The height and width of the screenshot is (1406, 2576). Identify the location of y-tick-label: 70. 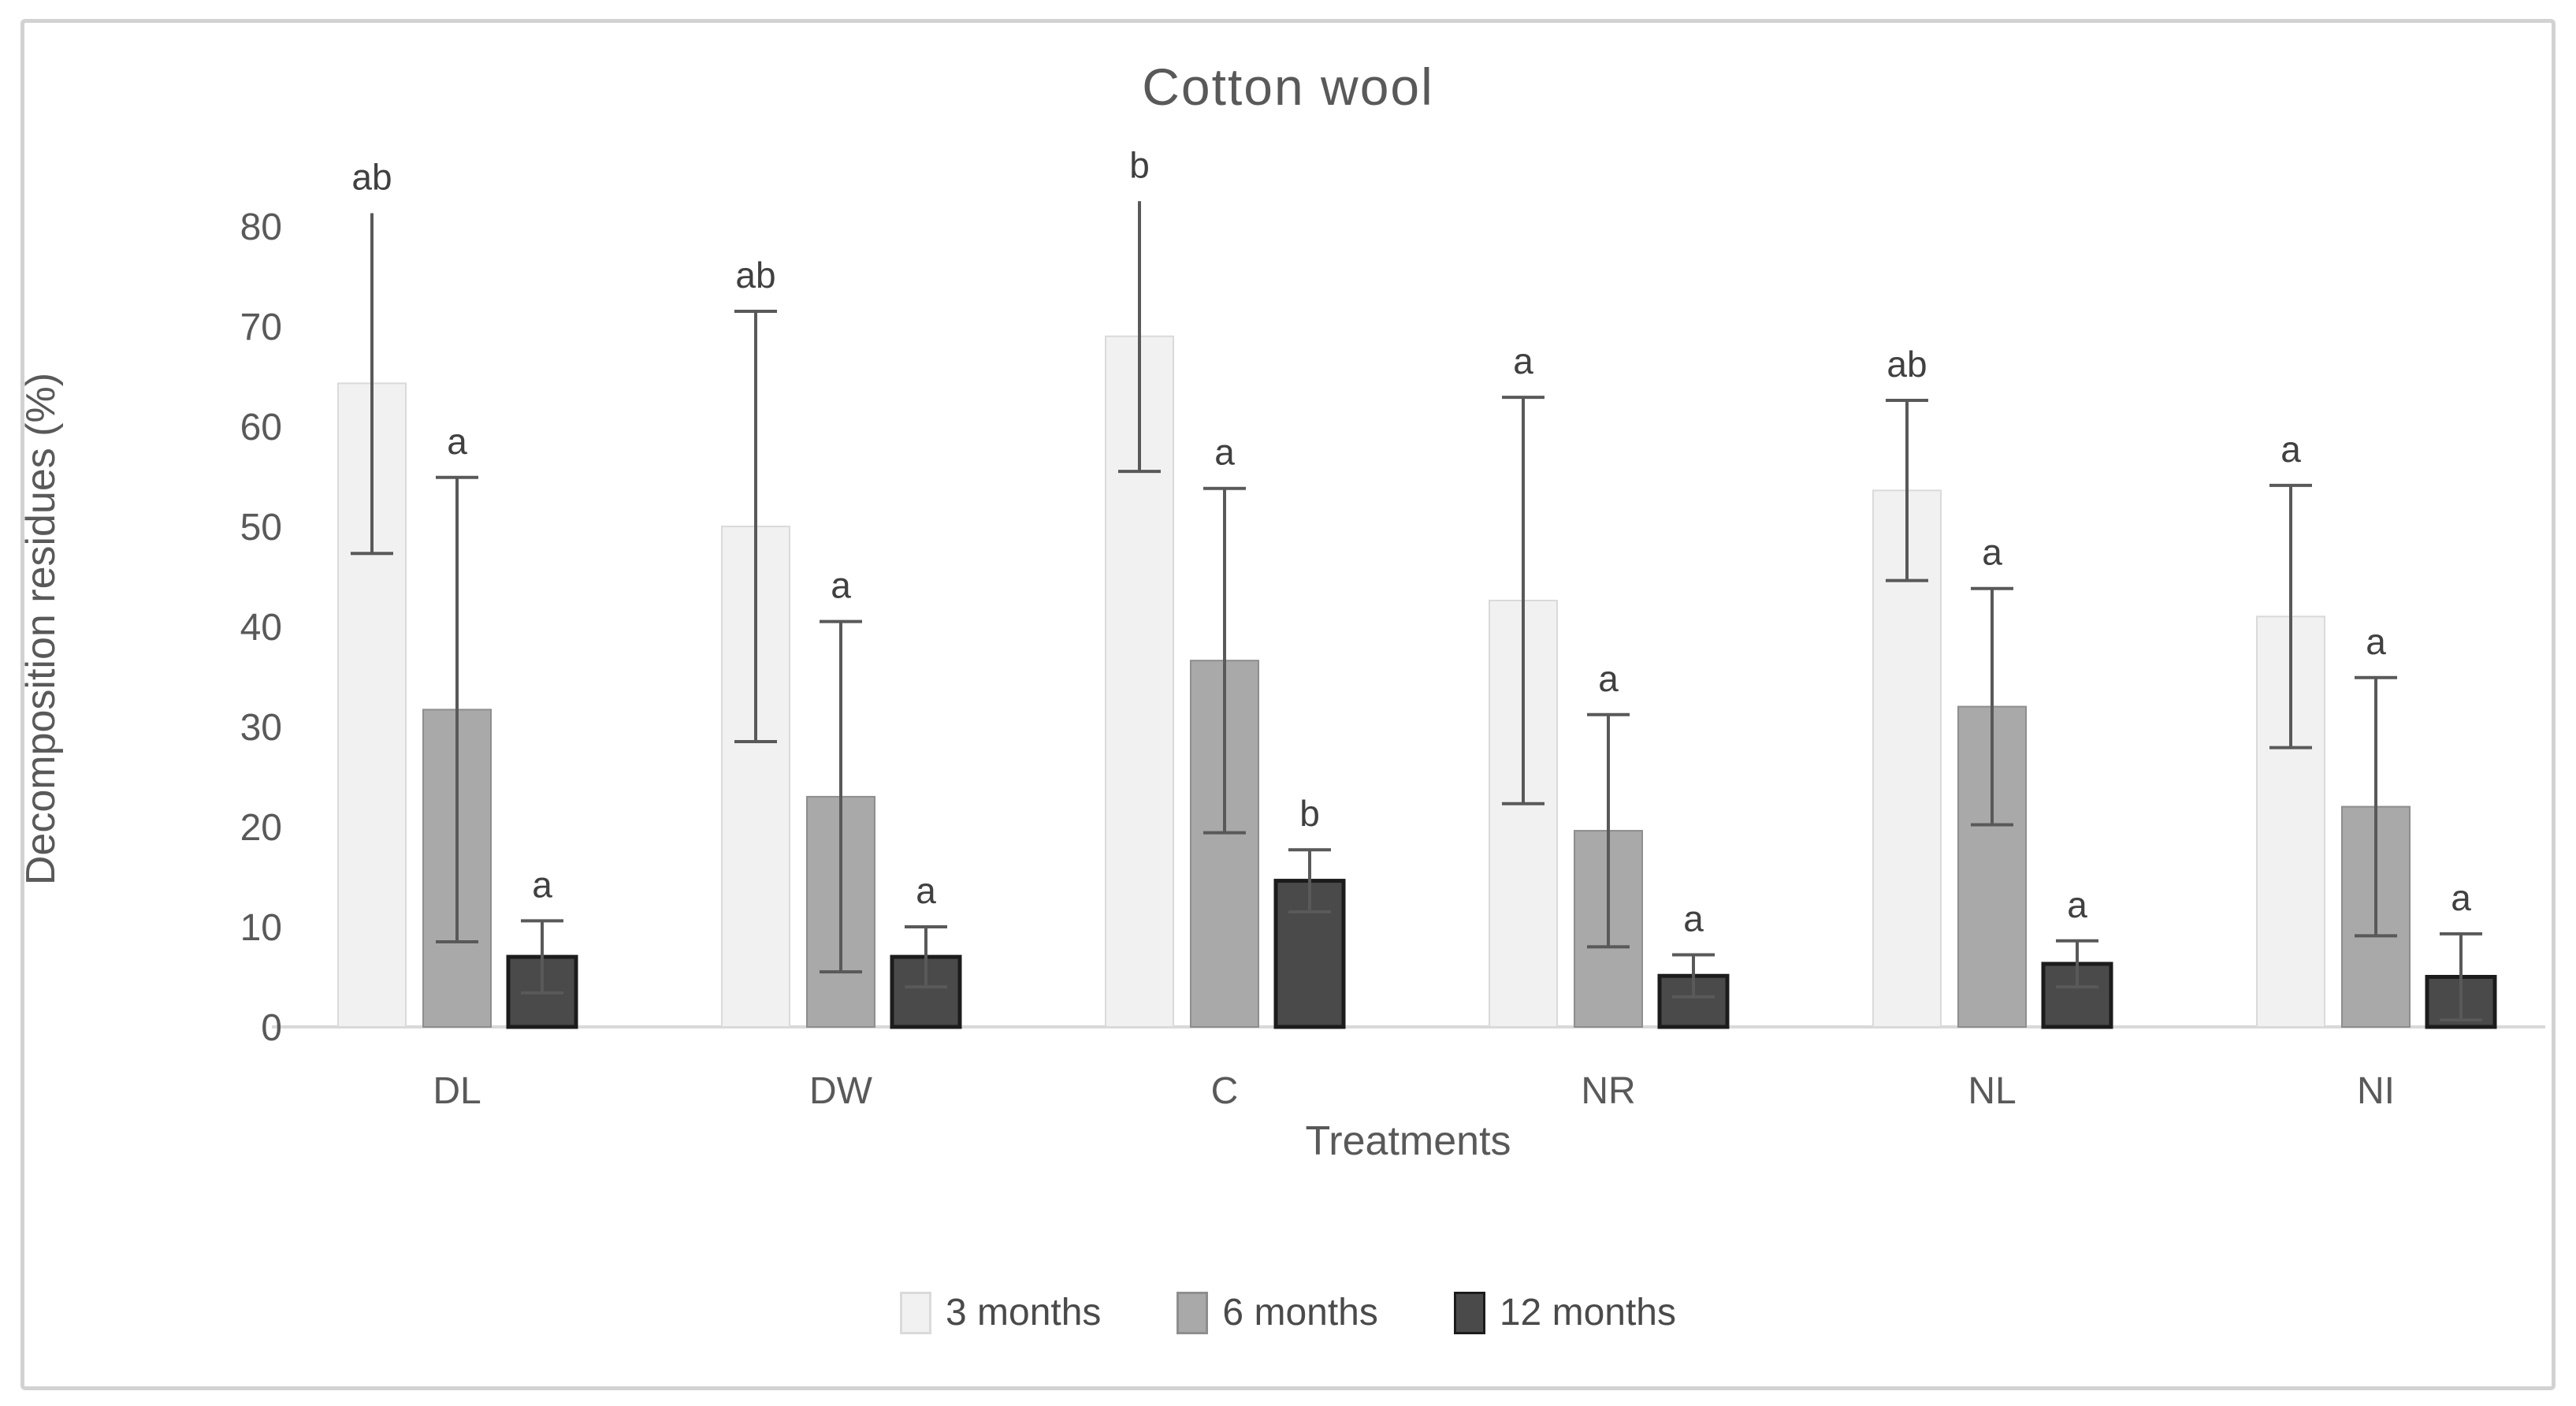
(261, 327).